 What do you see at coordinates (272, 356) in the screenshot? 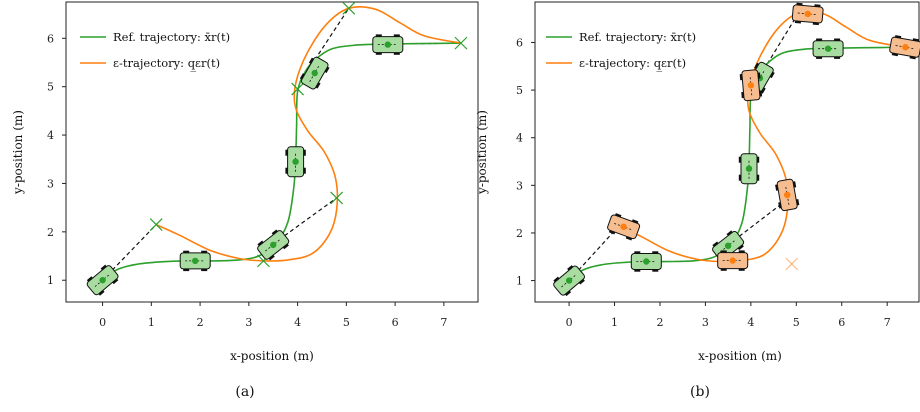
I see `x-axis-label-a: x-position (m)` at bounding box center [272, 356].